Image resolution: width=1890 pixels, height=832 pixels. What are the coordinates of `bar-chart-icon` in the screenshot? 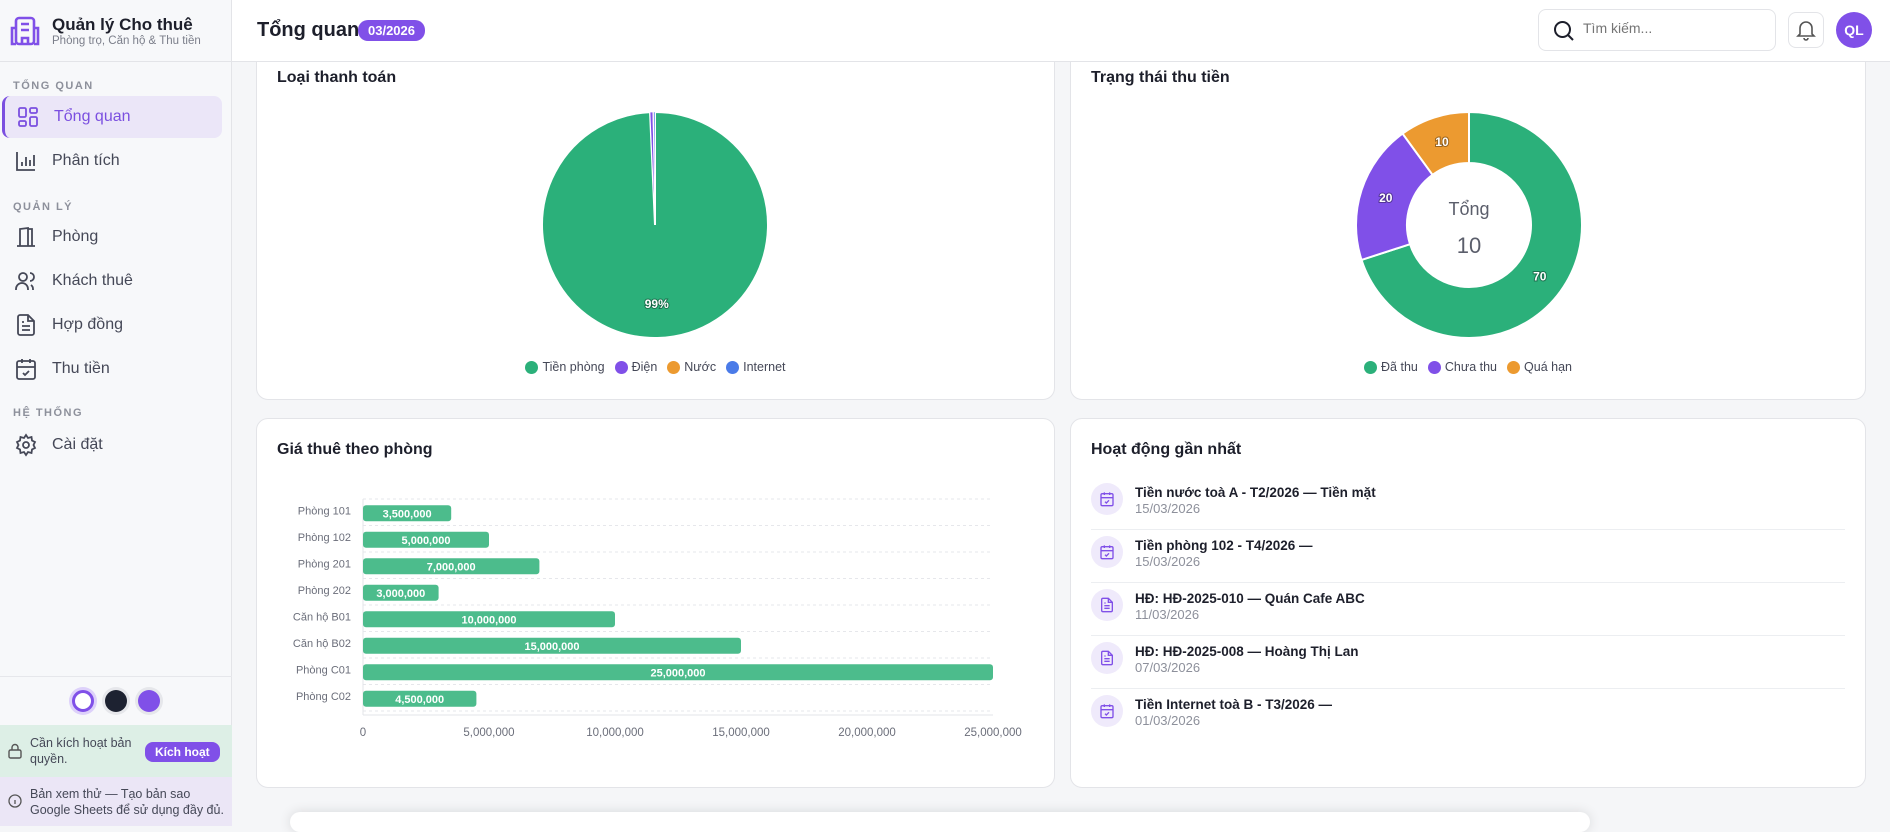 It's located at (25, 161).